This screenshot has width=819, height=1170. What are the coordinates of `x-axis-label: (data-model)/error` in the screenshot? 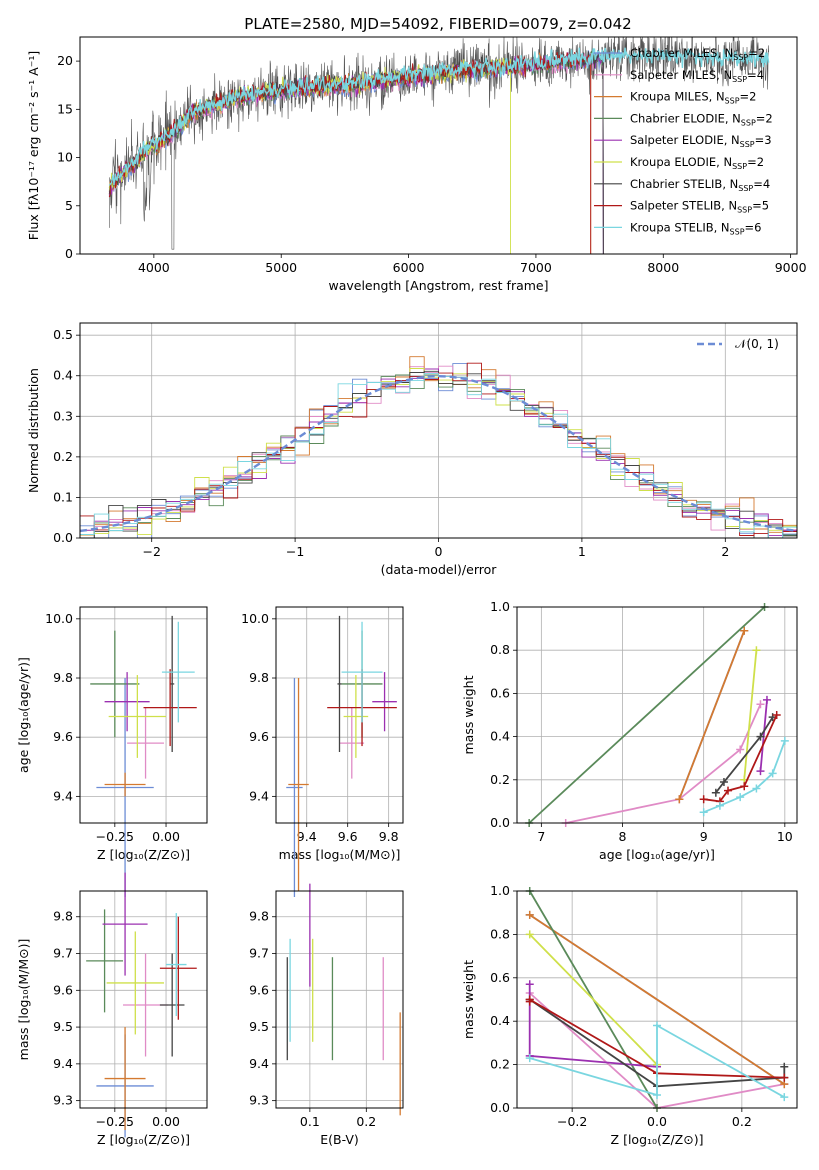 It's located at (439, 569).